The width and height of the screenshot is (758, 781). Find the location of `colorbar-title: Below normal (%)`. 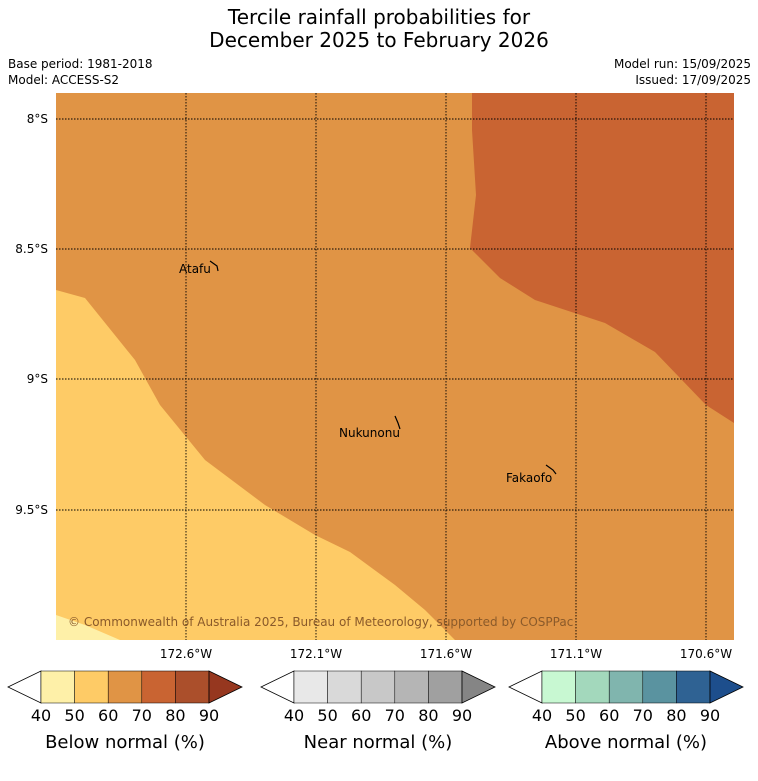

colorbar-title: Below normal (%) is located at coordinates (125, 742).